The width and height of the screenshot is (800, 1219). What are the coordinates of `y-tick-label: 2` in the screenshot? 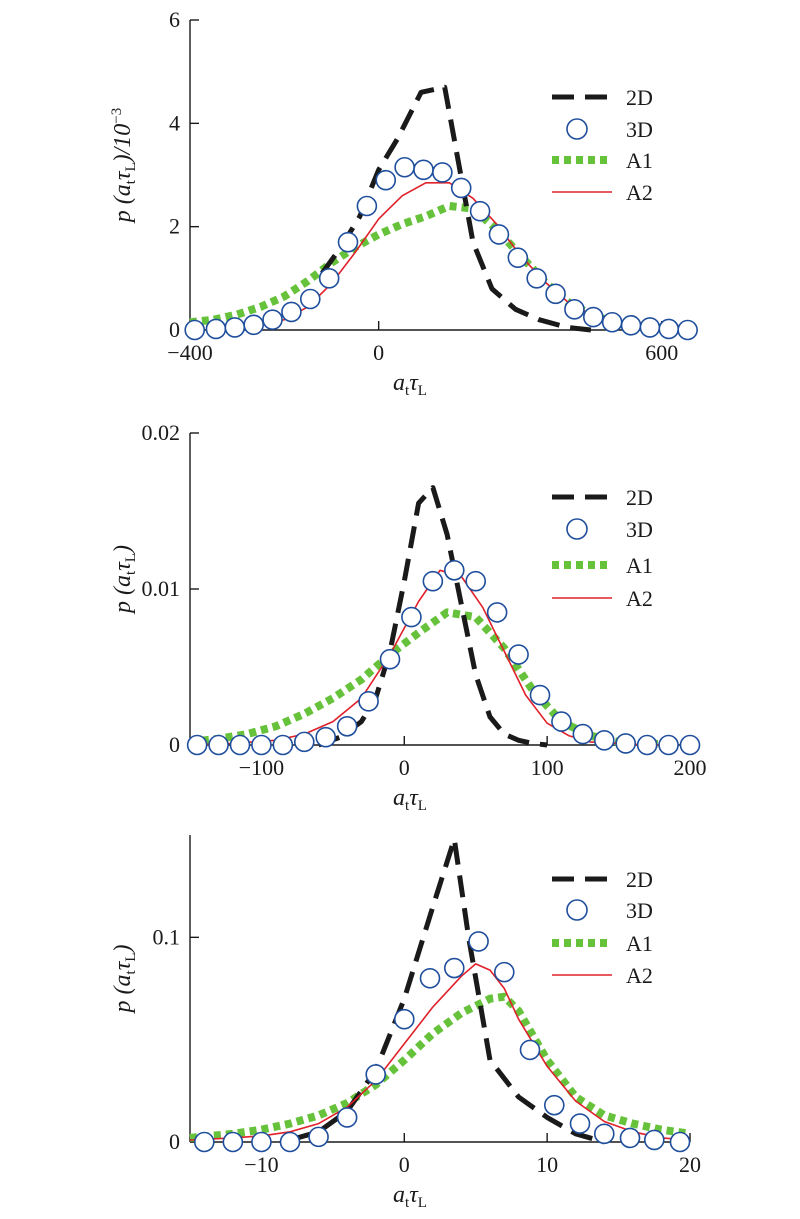 It's located at (174, 226).